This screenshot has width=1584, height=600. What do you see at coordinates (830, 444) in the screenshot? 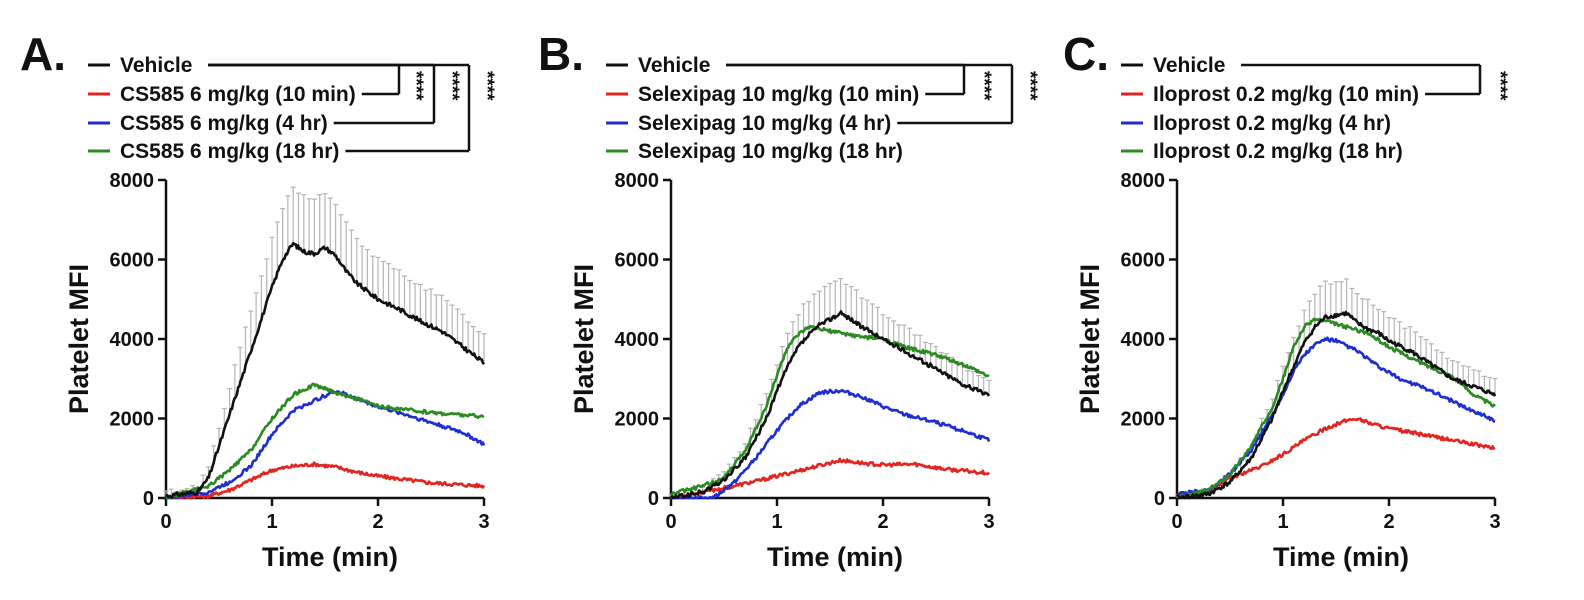
I see `series-line-selexipag-10-mg-kg-4-hr-` at bounding box center [830, 444].